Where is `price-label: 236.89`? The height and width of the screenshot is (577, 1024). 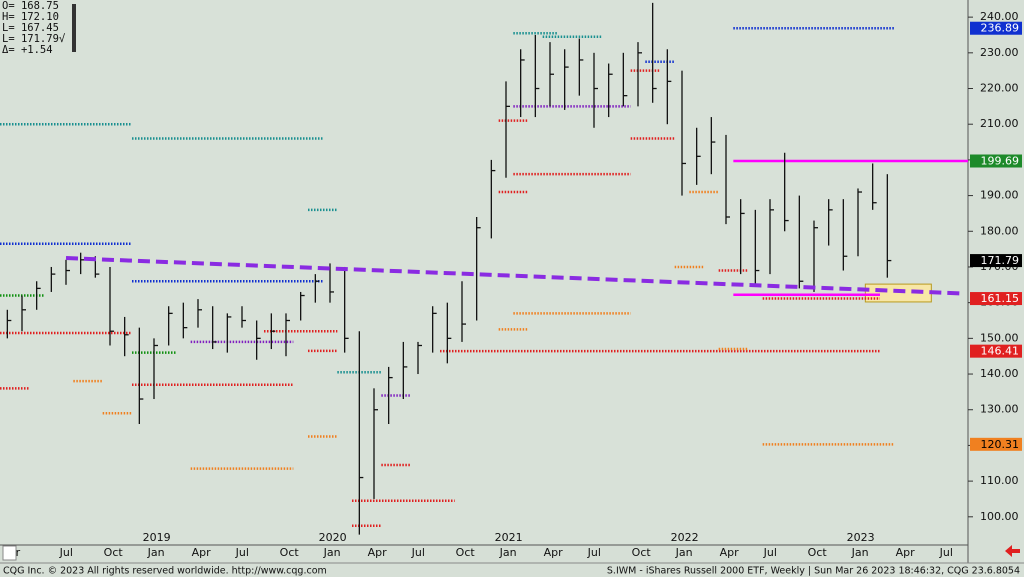 price-label: 236.89 is located at coordinates (1000, 28).